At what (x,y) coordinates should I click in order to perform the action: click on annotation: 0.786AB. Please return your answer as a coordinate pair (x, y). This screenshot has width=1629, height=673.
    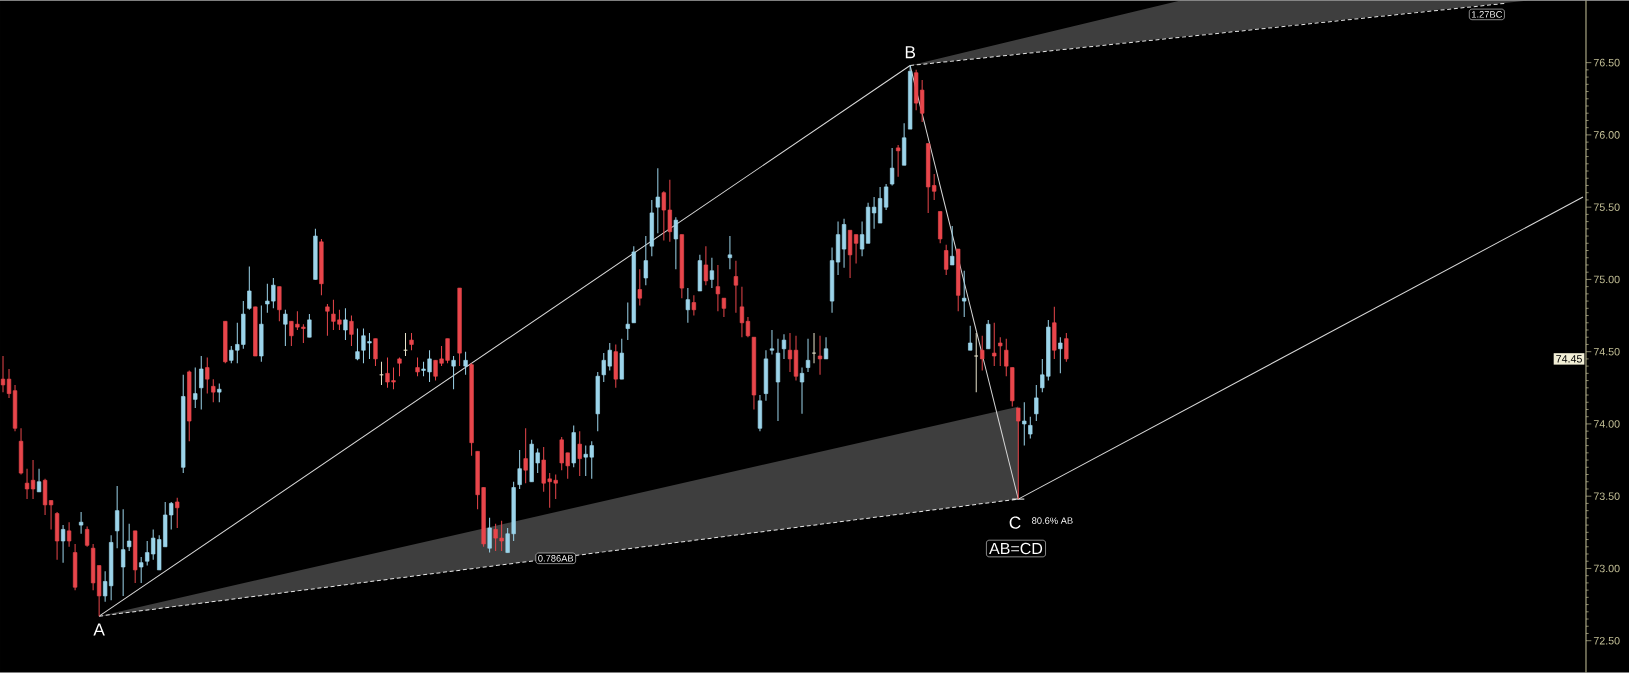
    Looking at the image, I should click on (556, 558).